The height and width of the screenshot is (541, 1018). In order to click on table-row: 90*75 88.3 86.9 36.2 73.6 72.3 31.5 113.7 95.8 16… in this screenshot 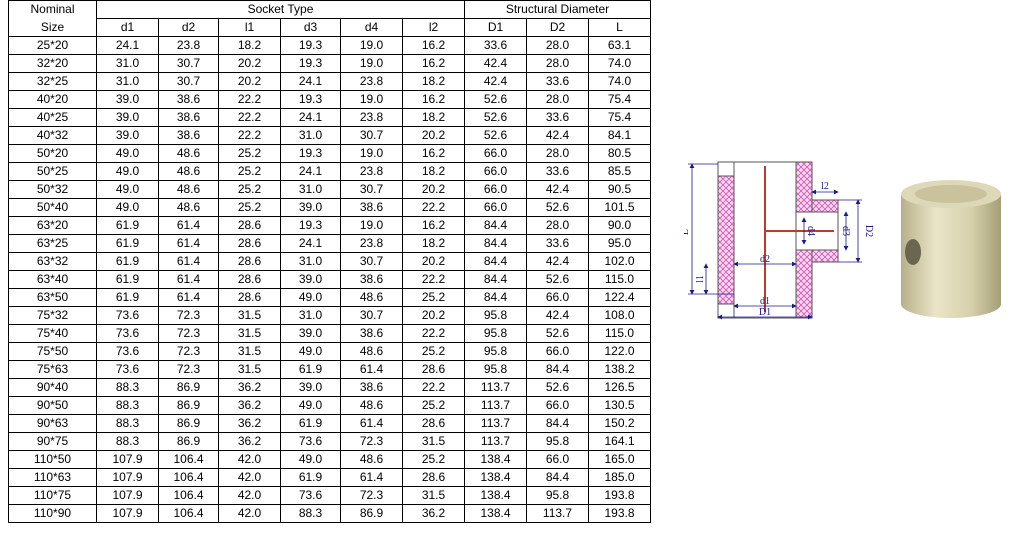, I will do `click(329, 441)`.